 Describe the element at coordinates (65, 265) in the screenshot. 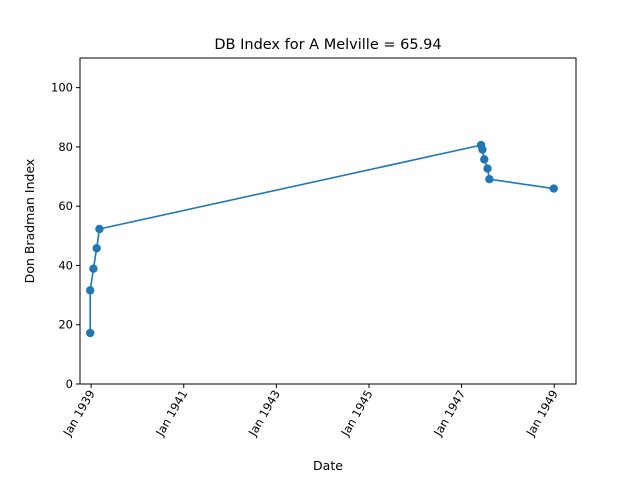

I see `y-tick-label: 40` at that location.